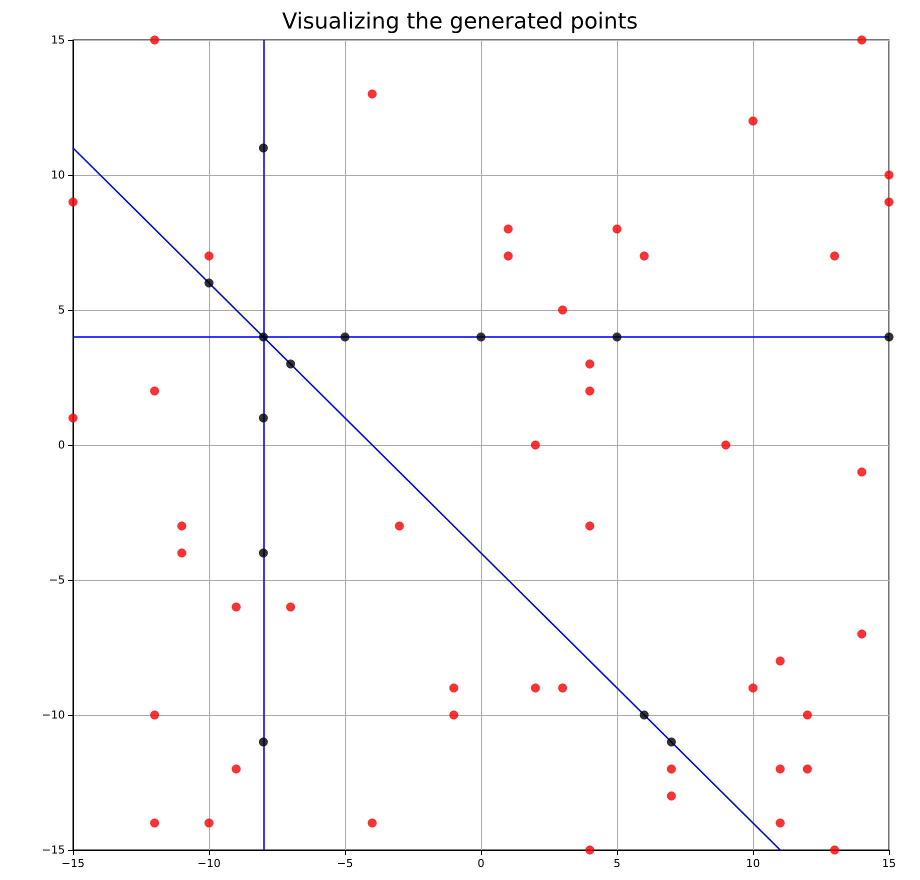  What do you see at coordinates (889, 863) in the screenshot?
I see `x-tick-label: 15` at bounding box center [889, 863].